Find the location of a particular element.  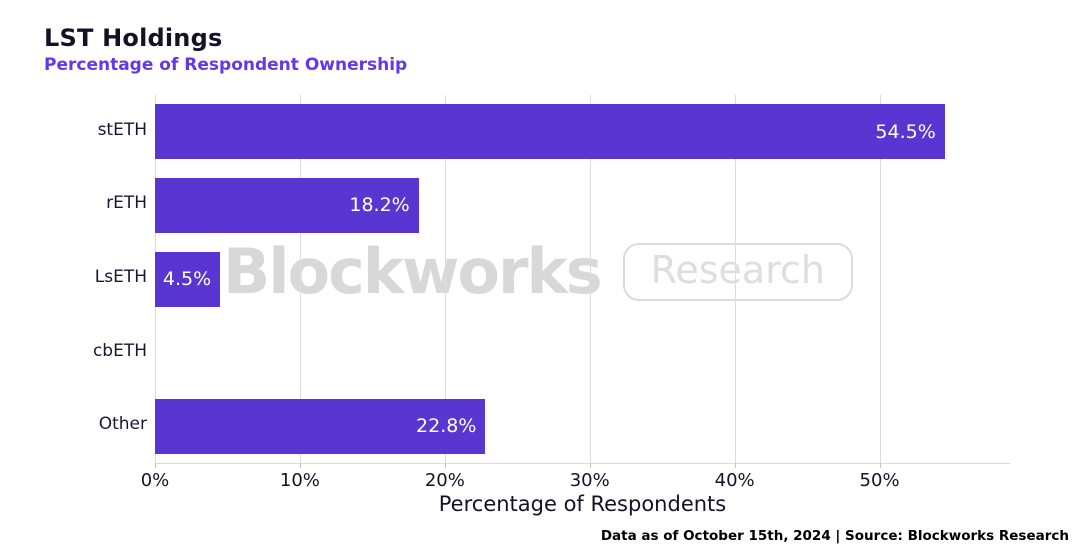

tick-mark-30% is located at coordinates (590, 465).